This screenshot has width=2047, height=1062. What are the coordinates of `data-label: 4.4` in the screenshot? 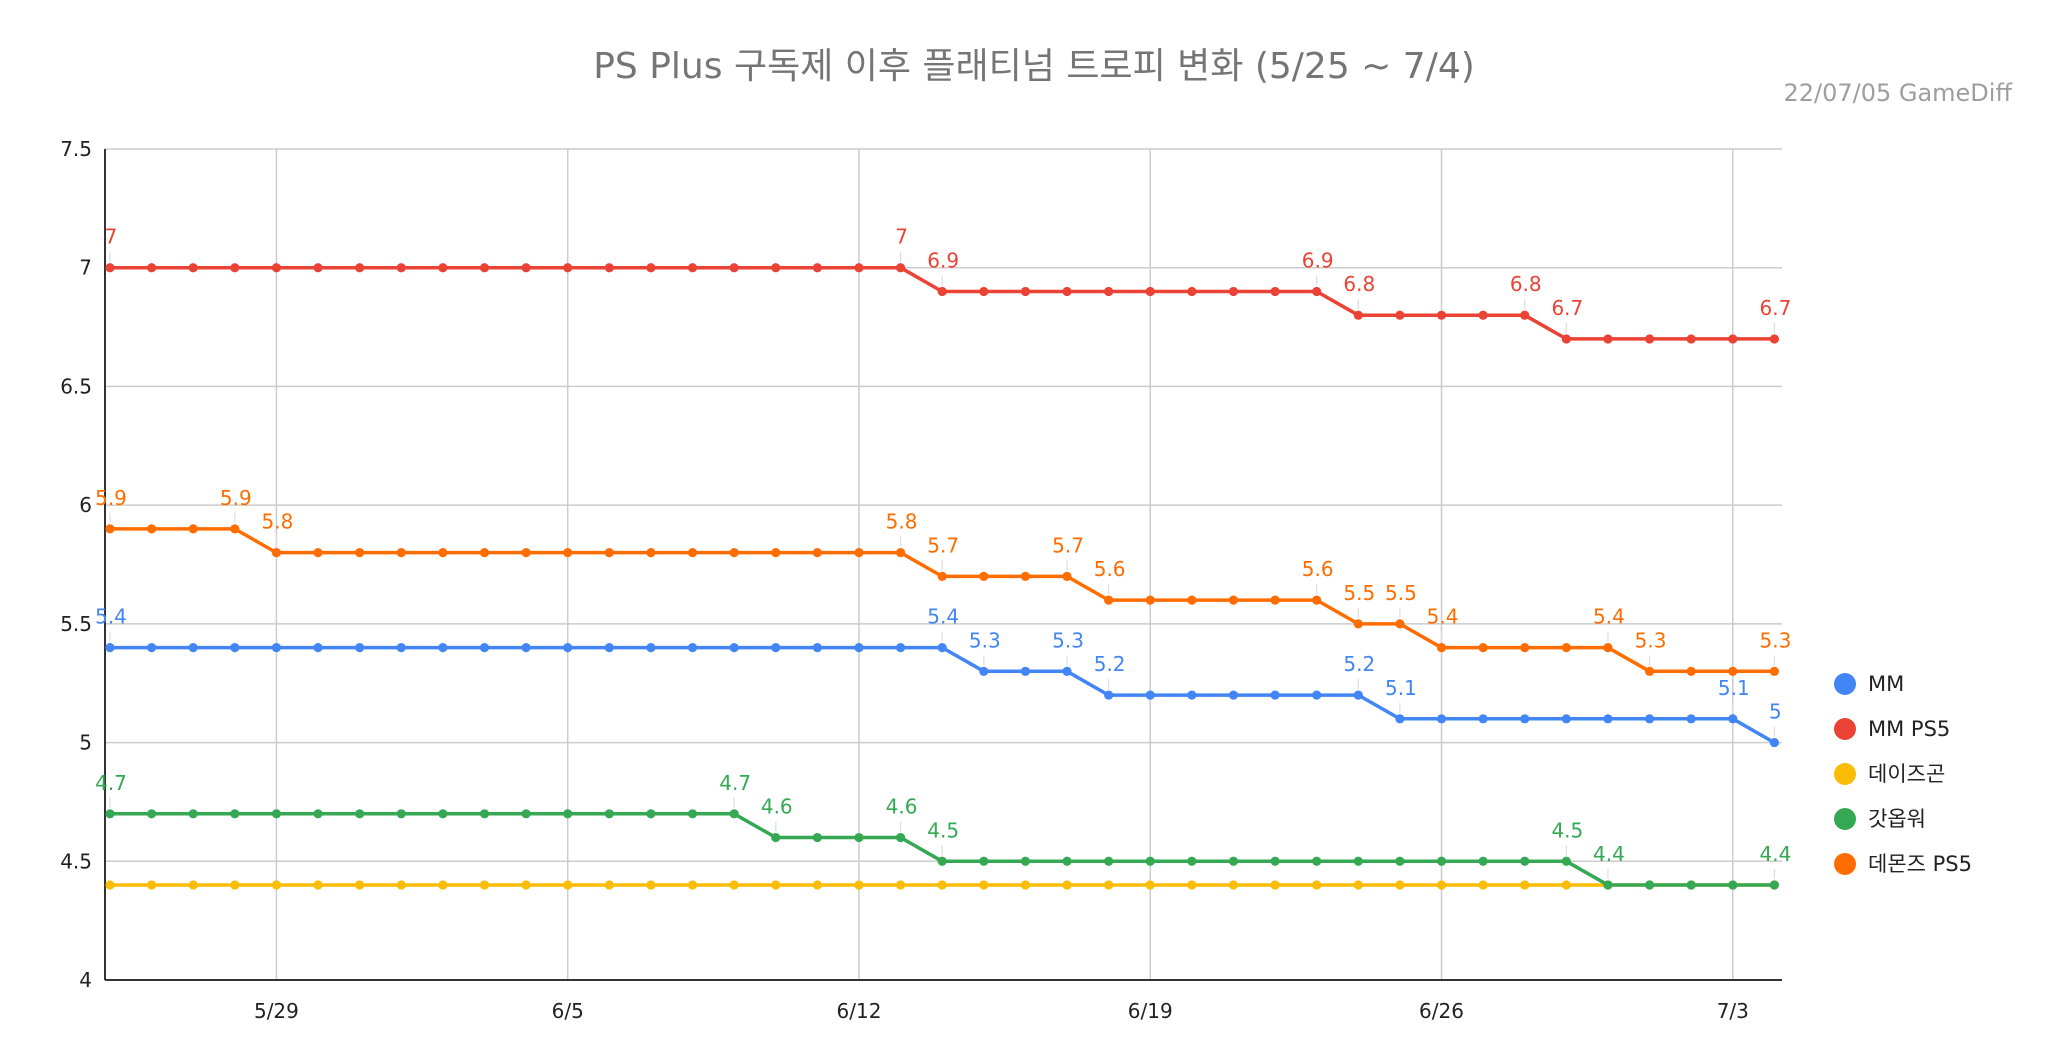 It's located at (1609, 854).